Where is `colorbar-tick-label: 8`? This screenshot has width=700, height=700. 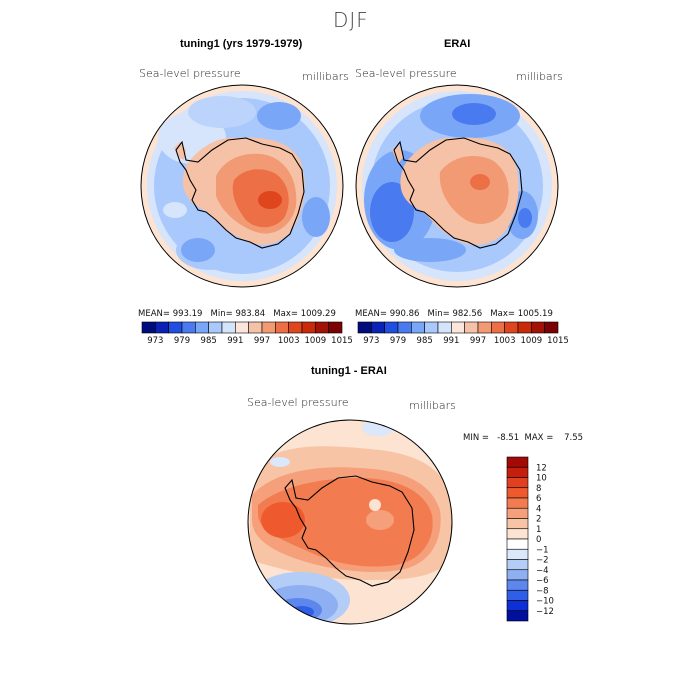 colorbar-tick-label: 8 is located at coordinates (538, 489).